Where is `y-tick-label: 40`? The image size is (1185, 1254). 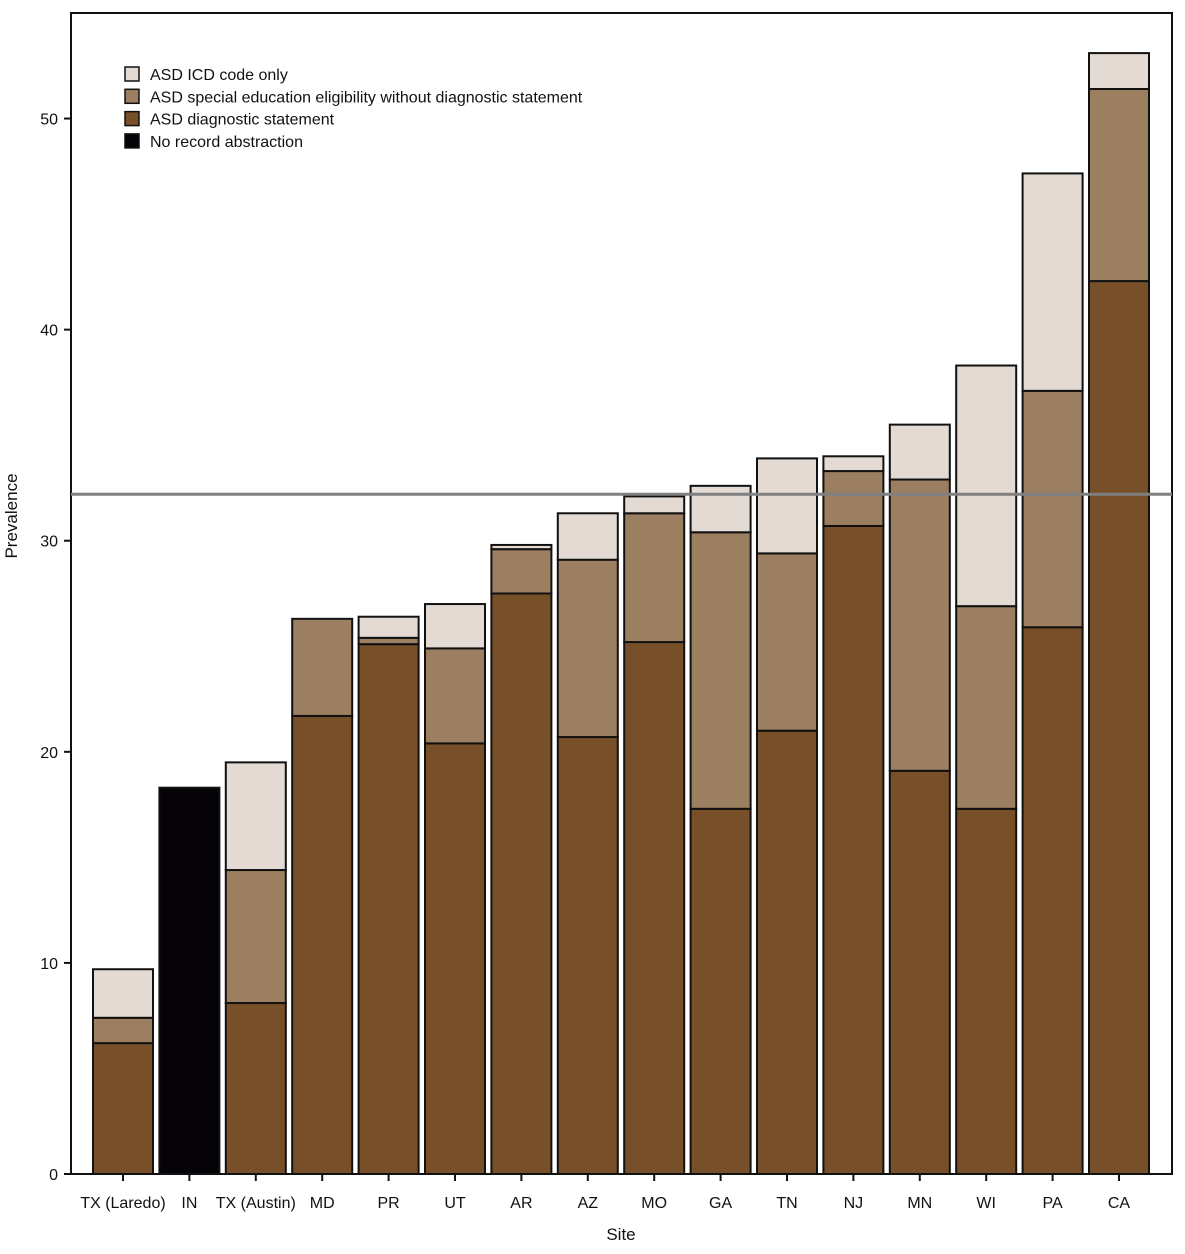
y-tick-label: 40 is located at coordinates (49, 331).